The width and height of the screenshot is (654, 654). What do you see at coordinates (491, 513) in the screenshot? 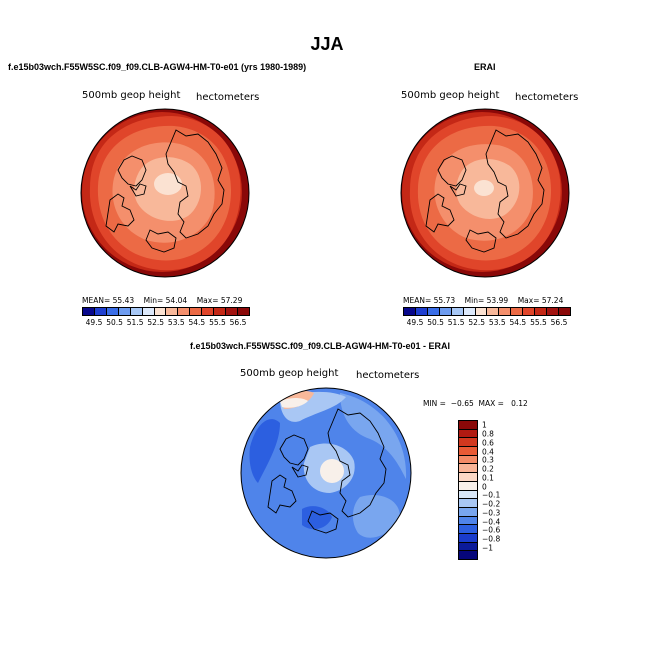
I see `colorbar-tick-label: −0.3` at bounding box center [491, 513].